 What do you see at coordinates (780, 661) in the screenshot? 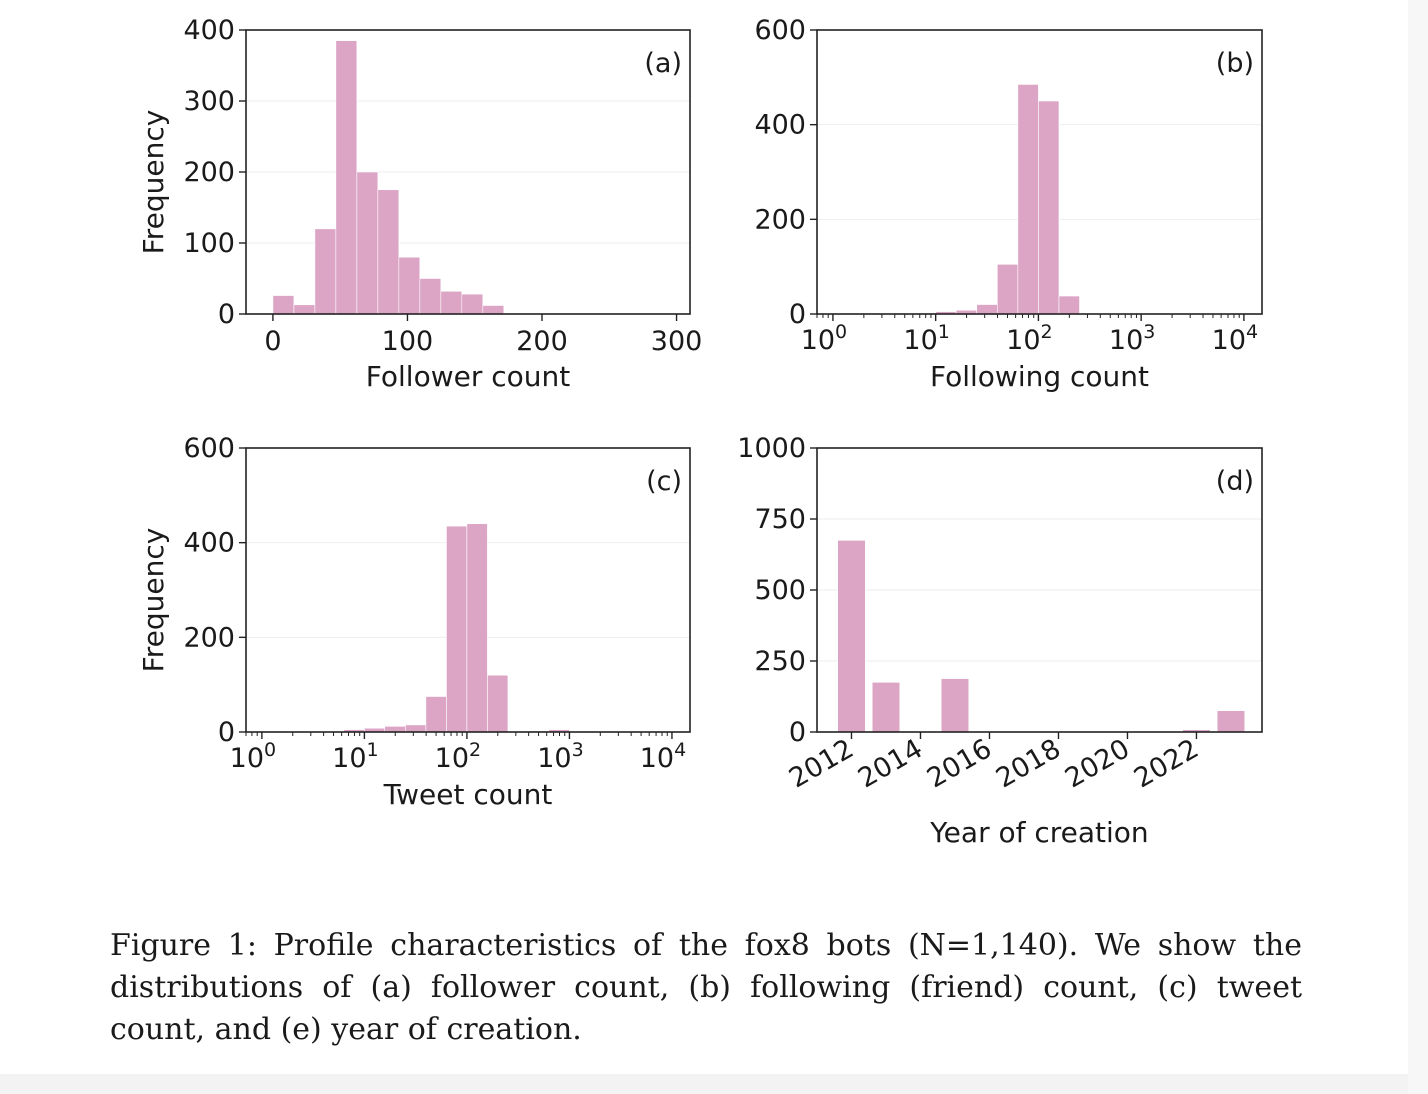
I see `ytick-label-d-1: 250` at bounding box center [780, 661].